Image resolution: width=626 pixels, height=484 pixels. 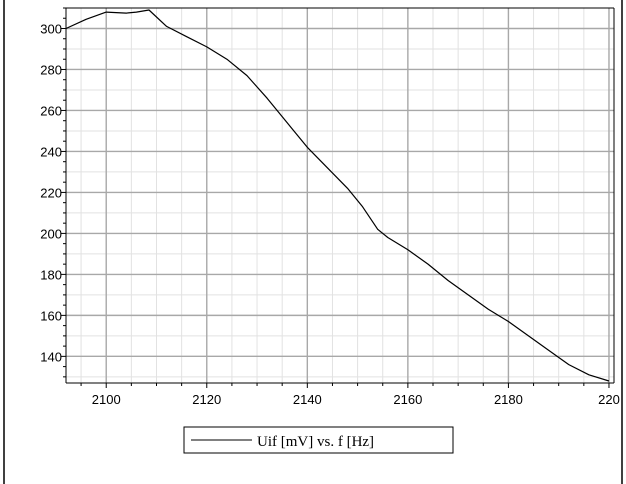 I want to click on y-tick-label: 180, so click(x=51, y=274).